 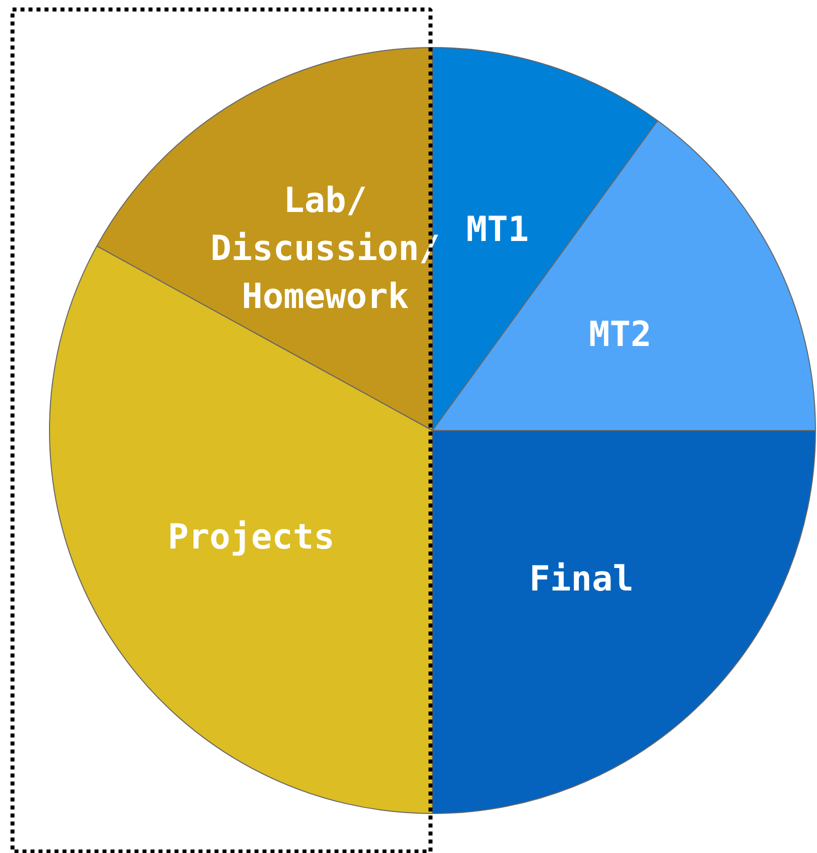 What do you see at coordinates (251, 538) in the screenshot?
I see `slice-label: Projects` at bounding box center [251, 538].